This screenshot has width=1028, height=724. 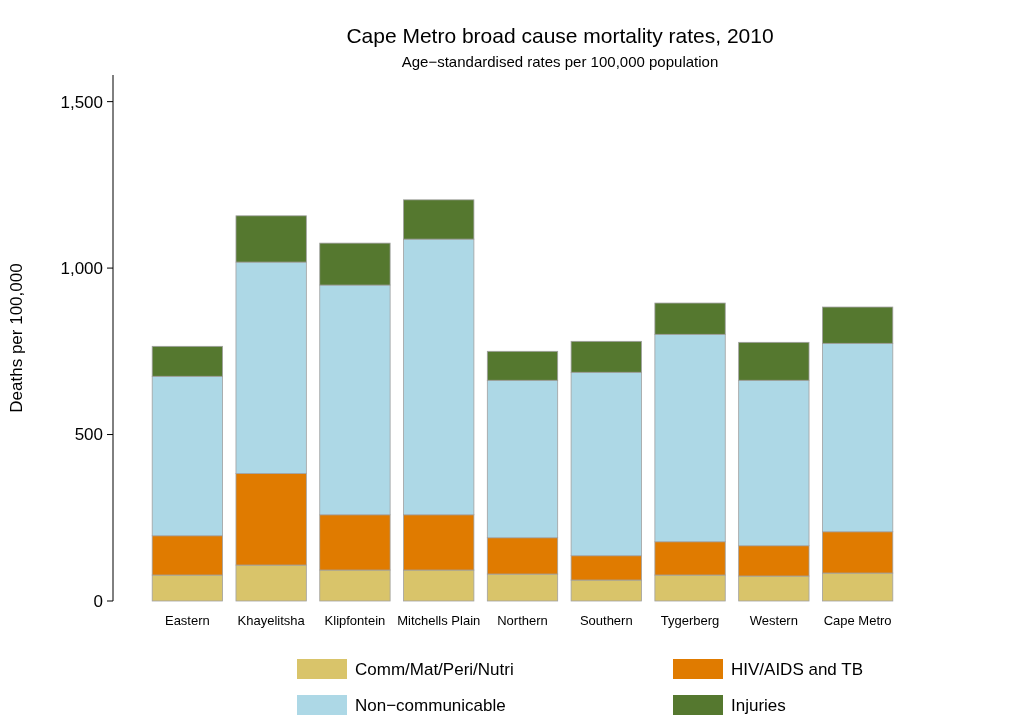 What do you see at coordinates (857, 620) in the screenshot?
I see `x-tick-label: Cape Metro` at bounding box center [857, 620].